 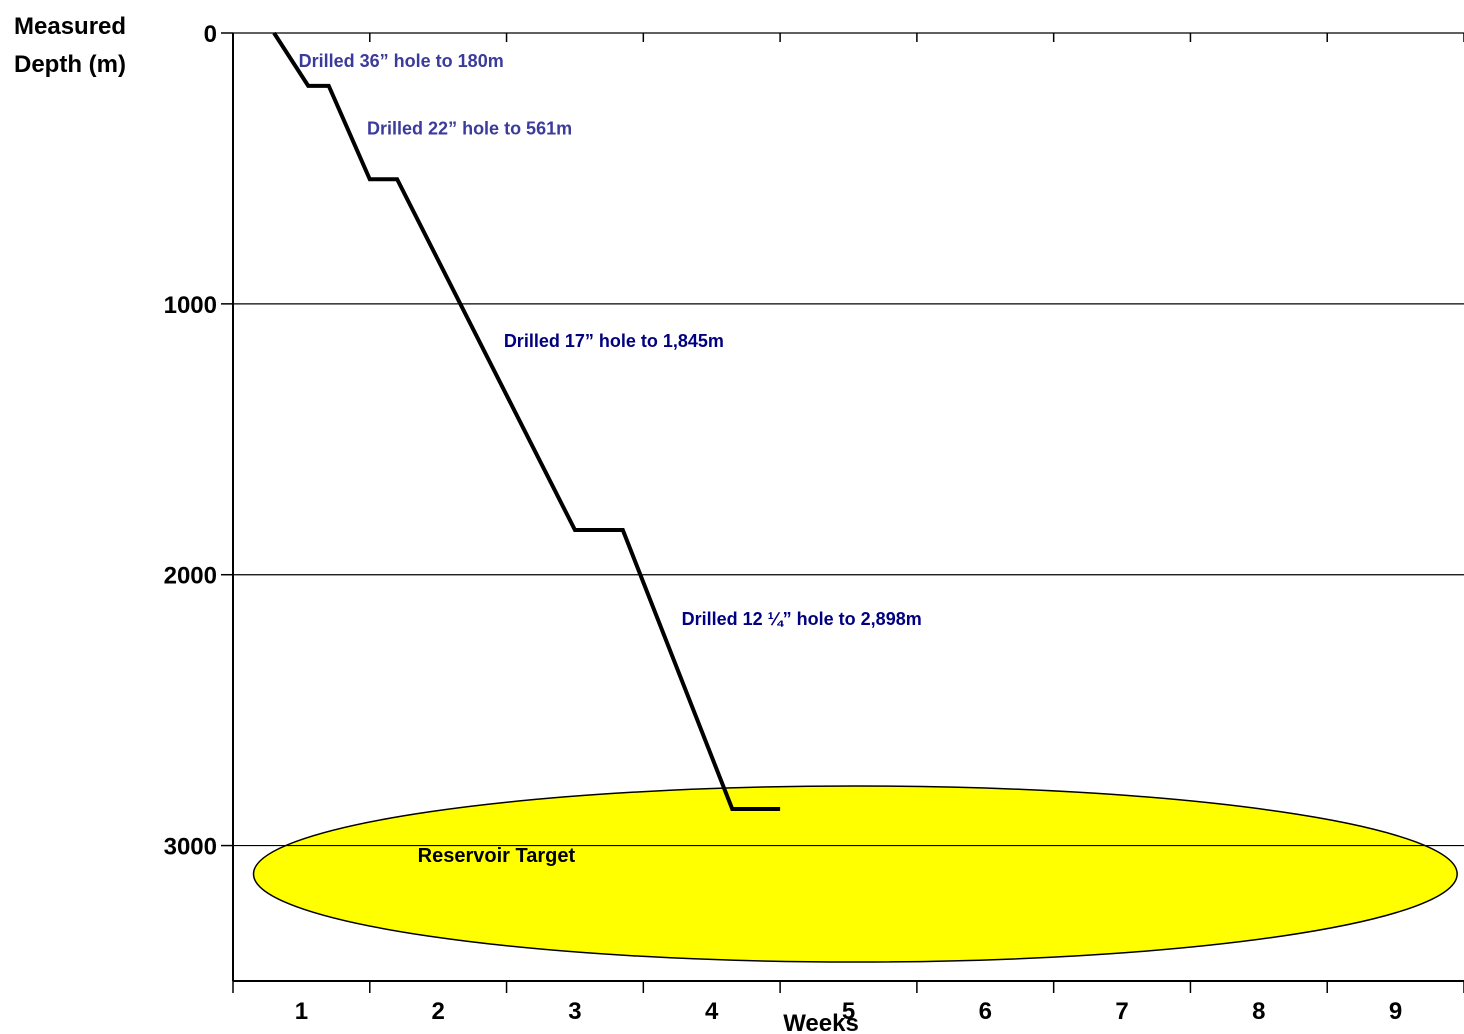 What do you see at coordinates (70, 64) in the screenshot?
I see `y-axis-title-line-2: Depth (m)` at bounding box center [70, 64].